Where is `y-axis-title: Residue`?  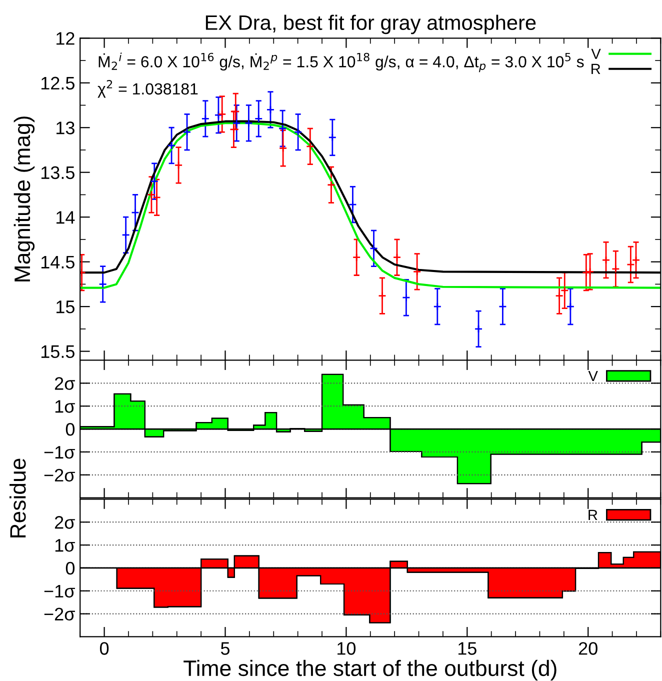 y-axis-title: Residue is located at coordinates (18, 498).